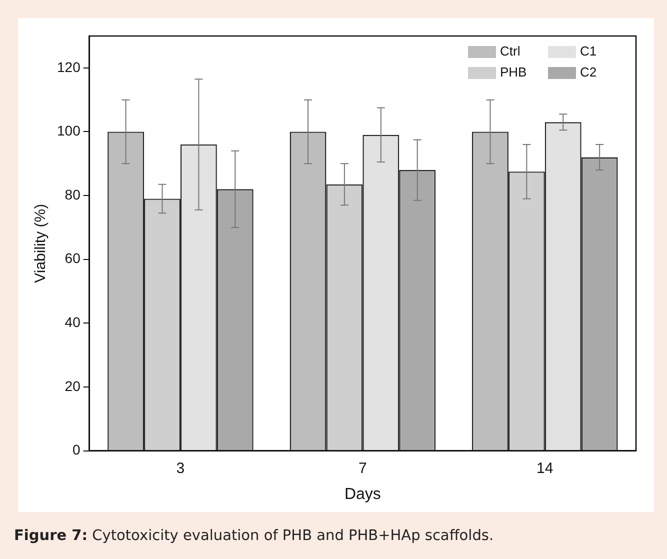  Describe the element at coordinates (362, 494) in the screenshot. I see `x-axis-title: Days` at that location.